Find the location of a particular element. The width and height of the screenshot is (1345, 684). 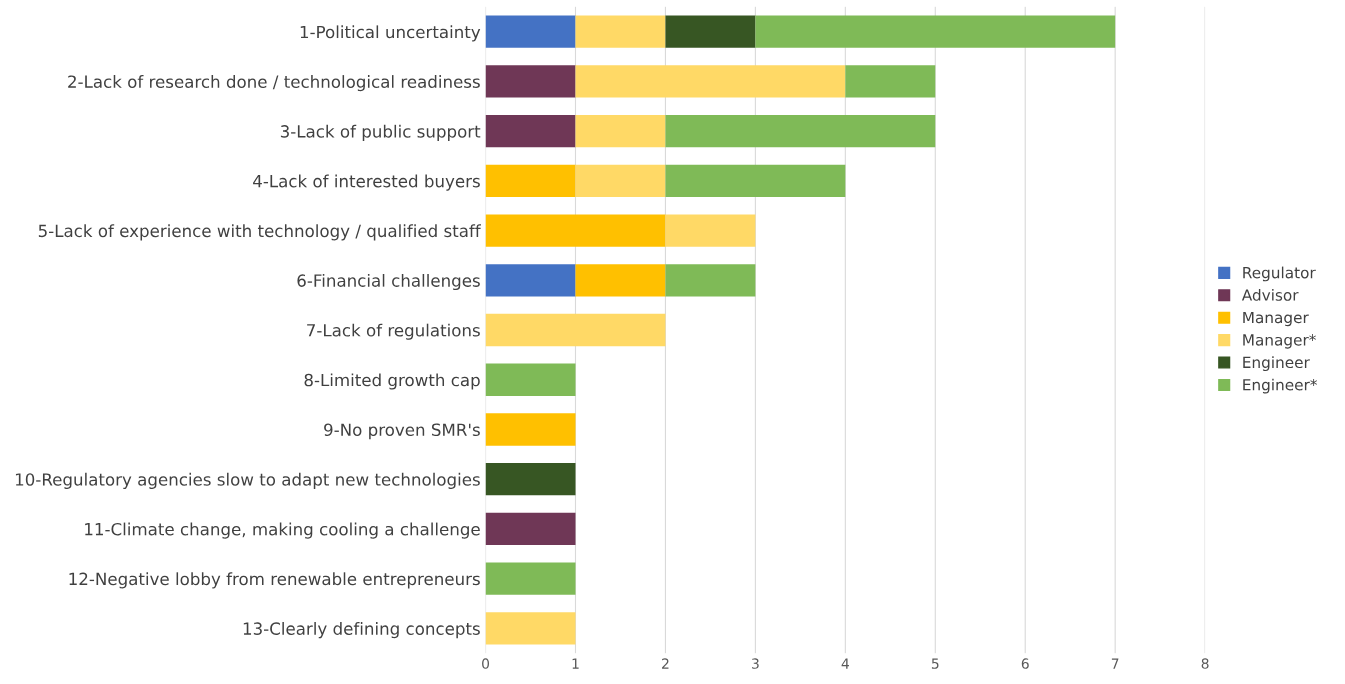

y-tick-label: 8-Limited growth cap is located at coordinates (392, 381).